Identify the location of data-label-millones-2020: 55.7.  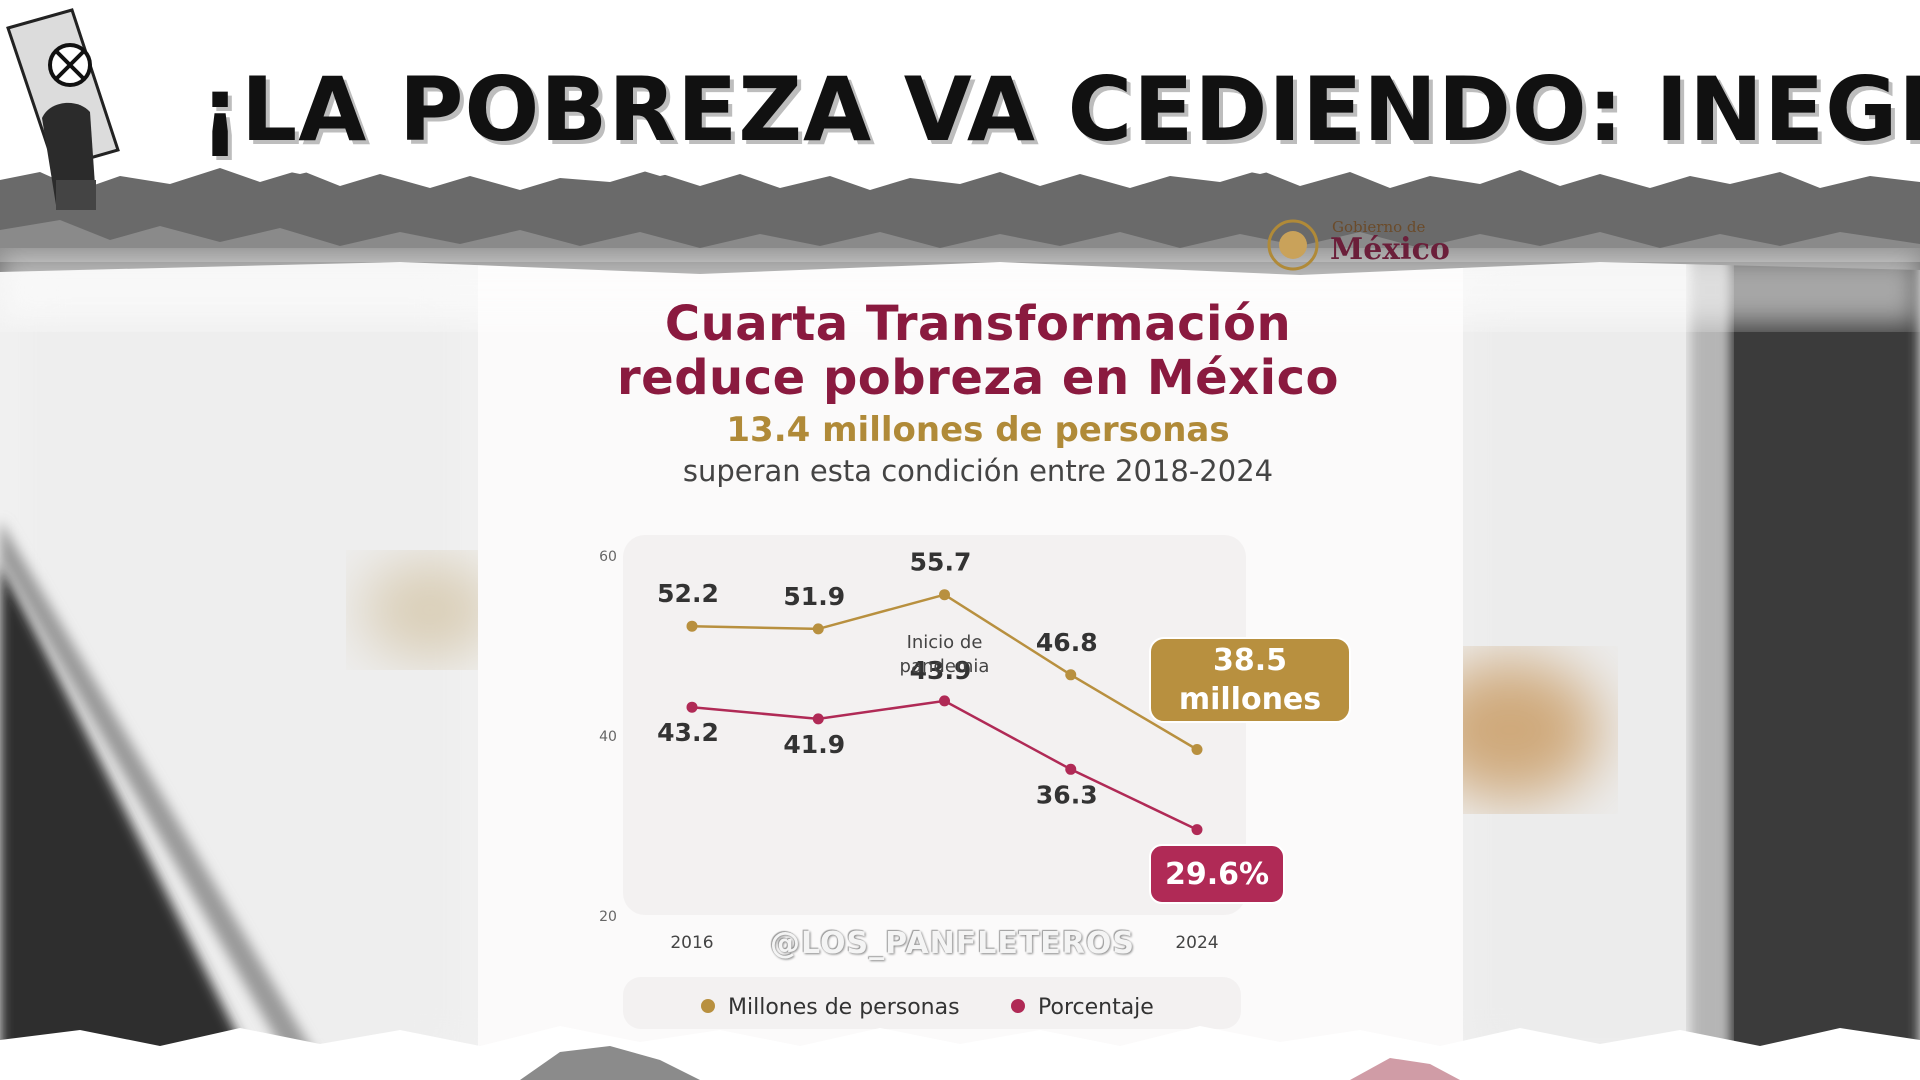
(941, 562).